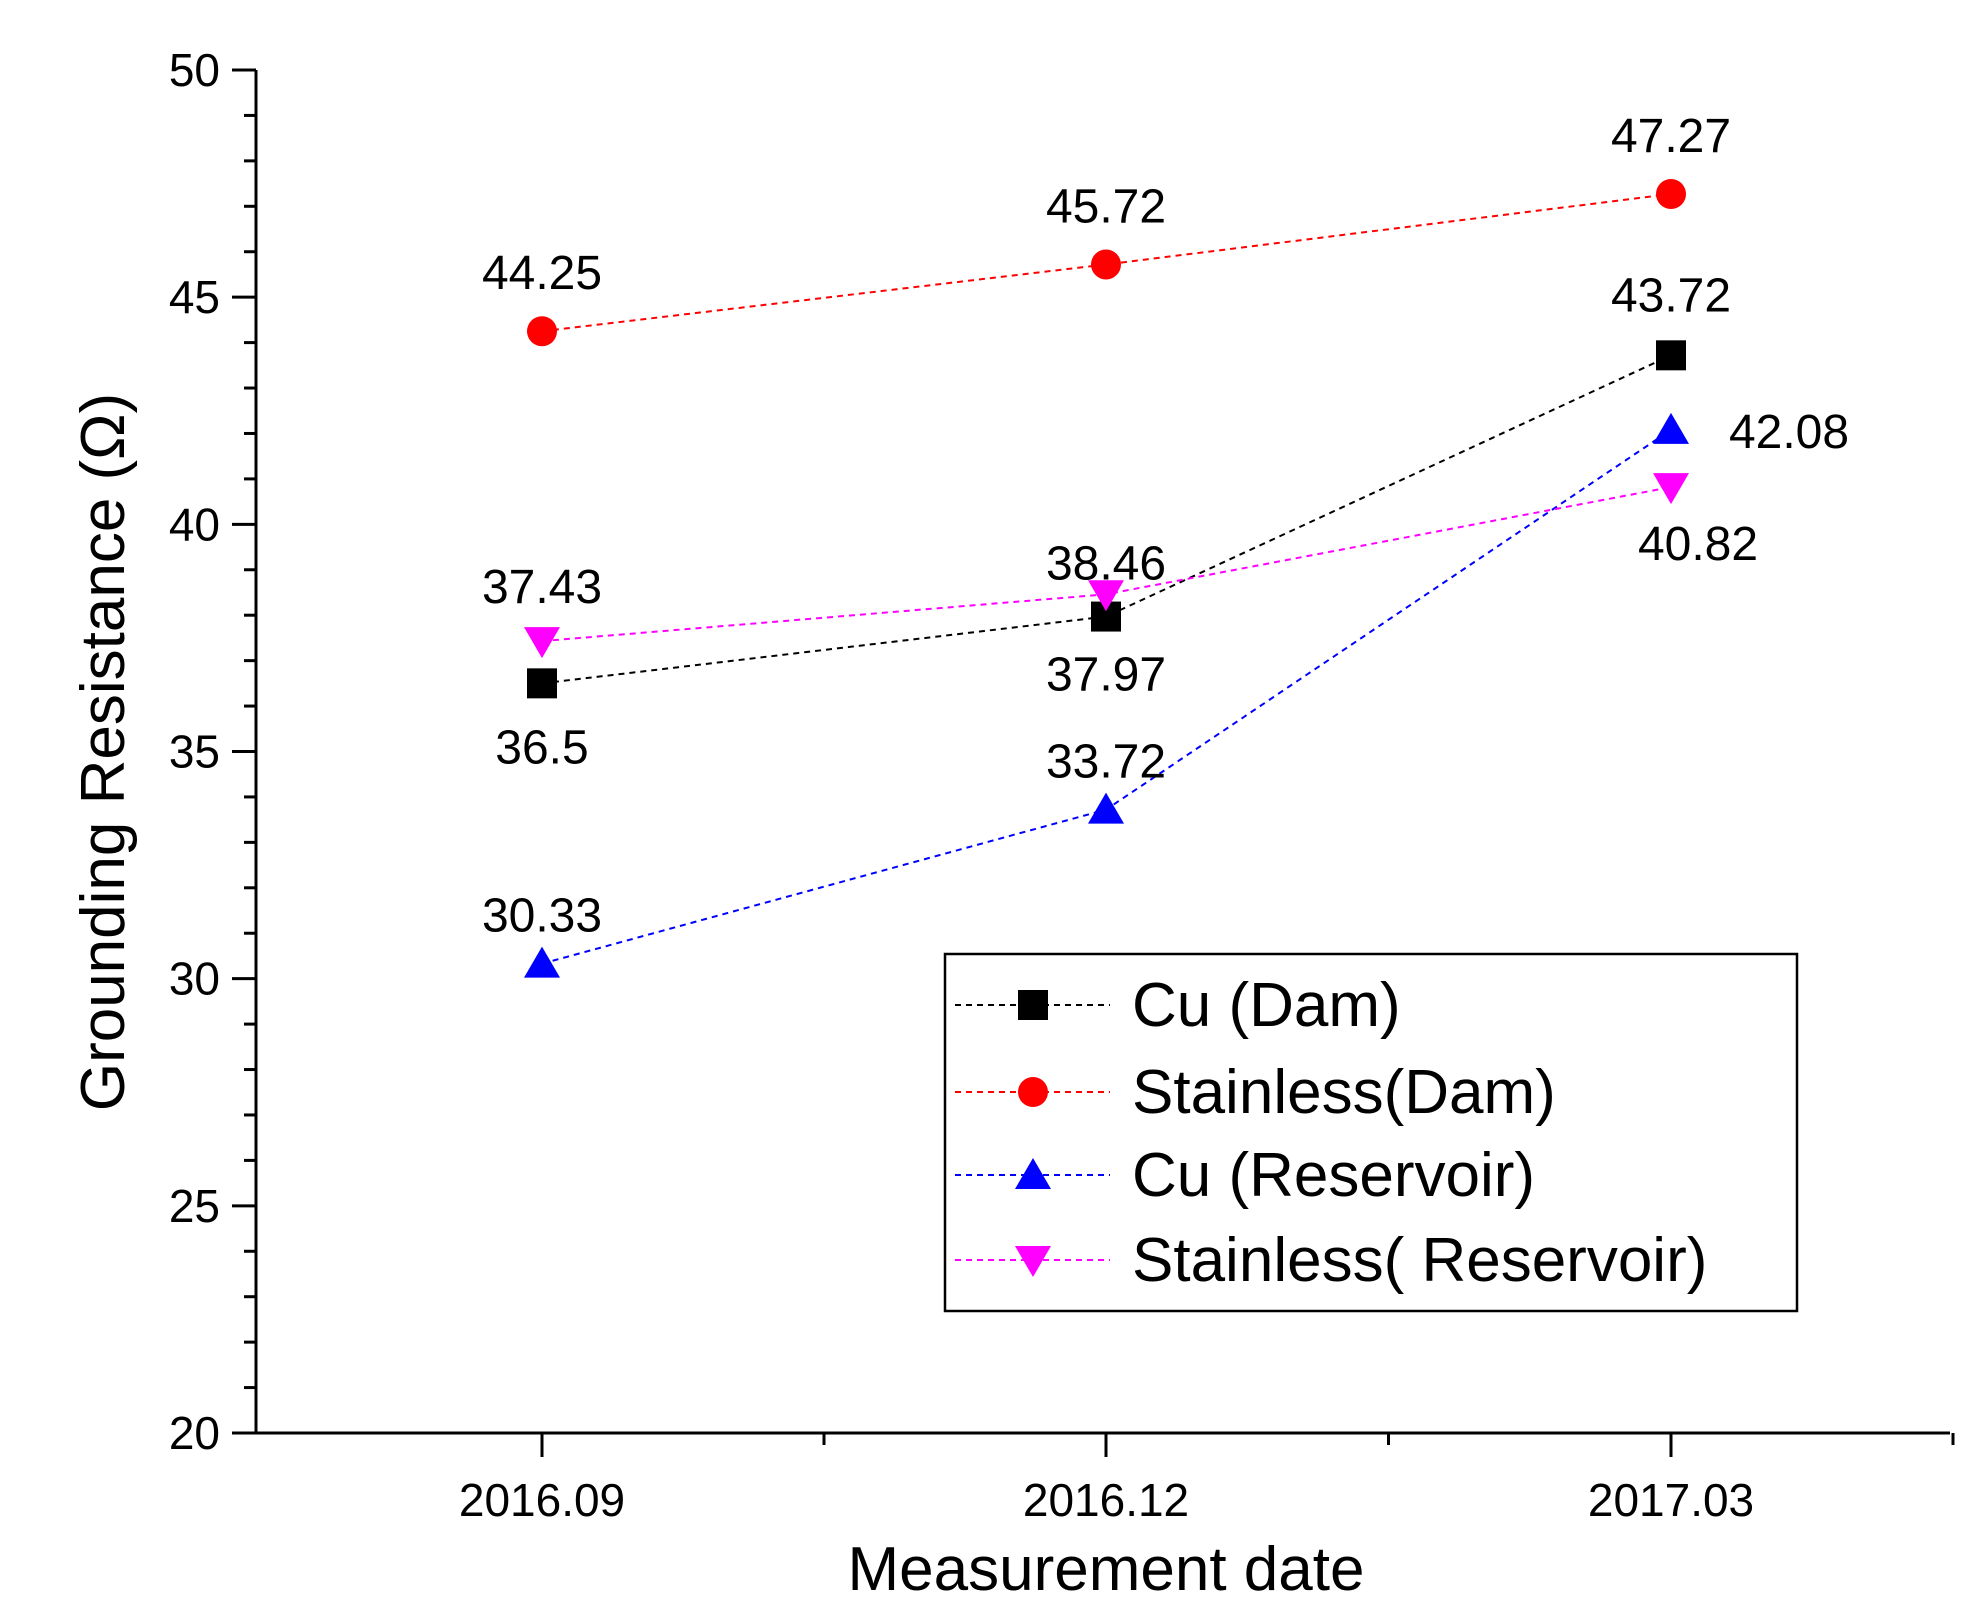  Describe the element at coordinates (542, 1500) in the screenshot. I see `x-tick-label: 2016.09` at that location.